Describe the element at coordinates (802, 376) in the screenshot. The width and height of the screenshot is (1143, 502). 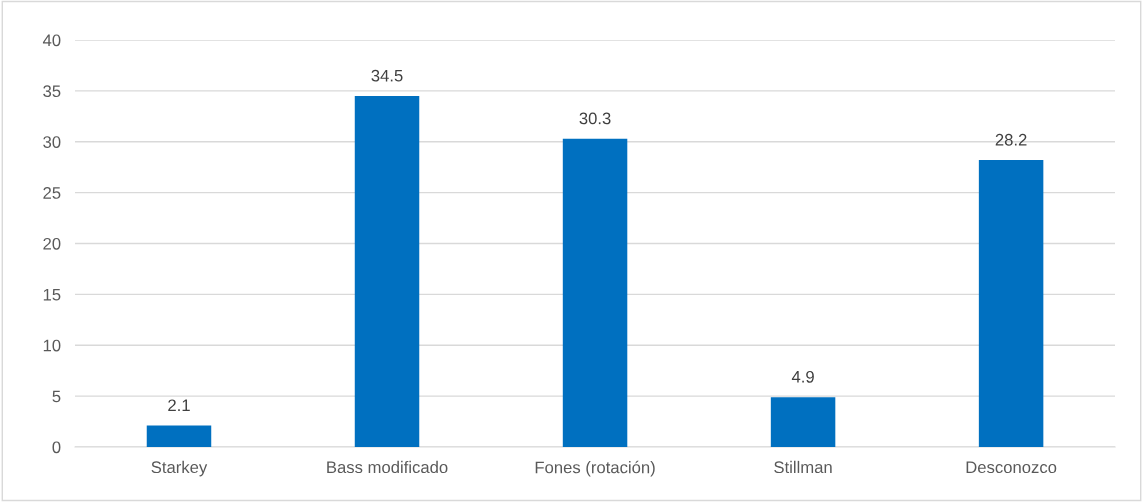
I see `data-label: 4.9` at that location.